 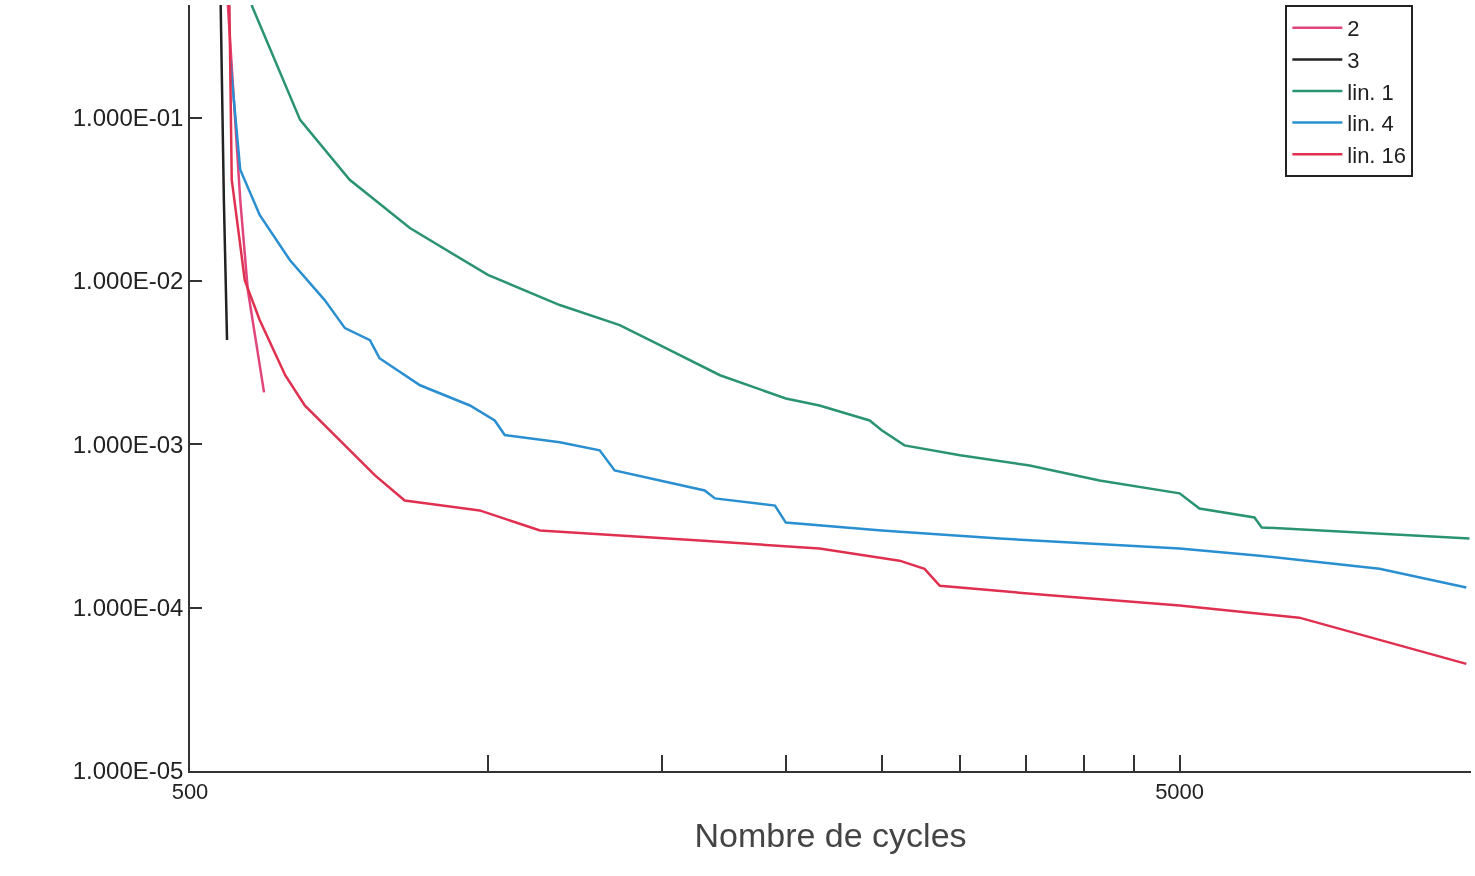 I want to click on x-axis-title: Nombre de cycles, so click(x=830, y=834).